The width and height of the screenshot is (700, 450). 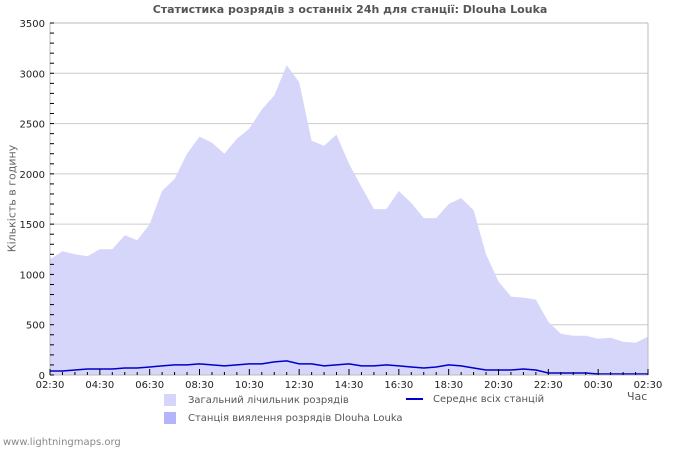 I want to click on legend-label-average: Середнє всіх станцій, so click(x=489, y=399).